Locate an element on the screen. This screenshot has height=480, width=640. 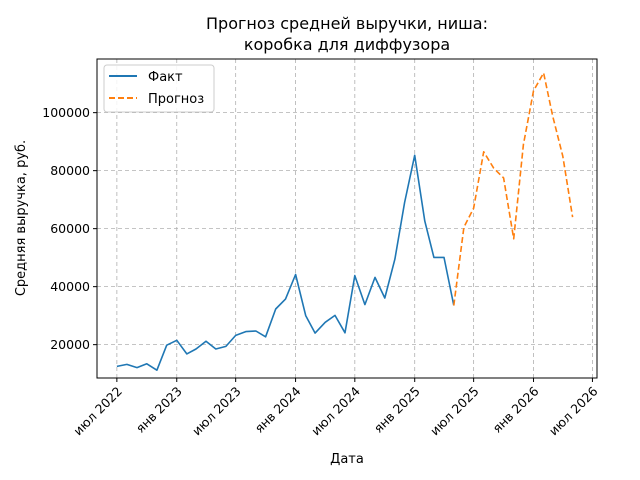
y-tick-label: 100000 is located at coordinates (66, 112).